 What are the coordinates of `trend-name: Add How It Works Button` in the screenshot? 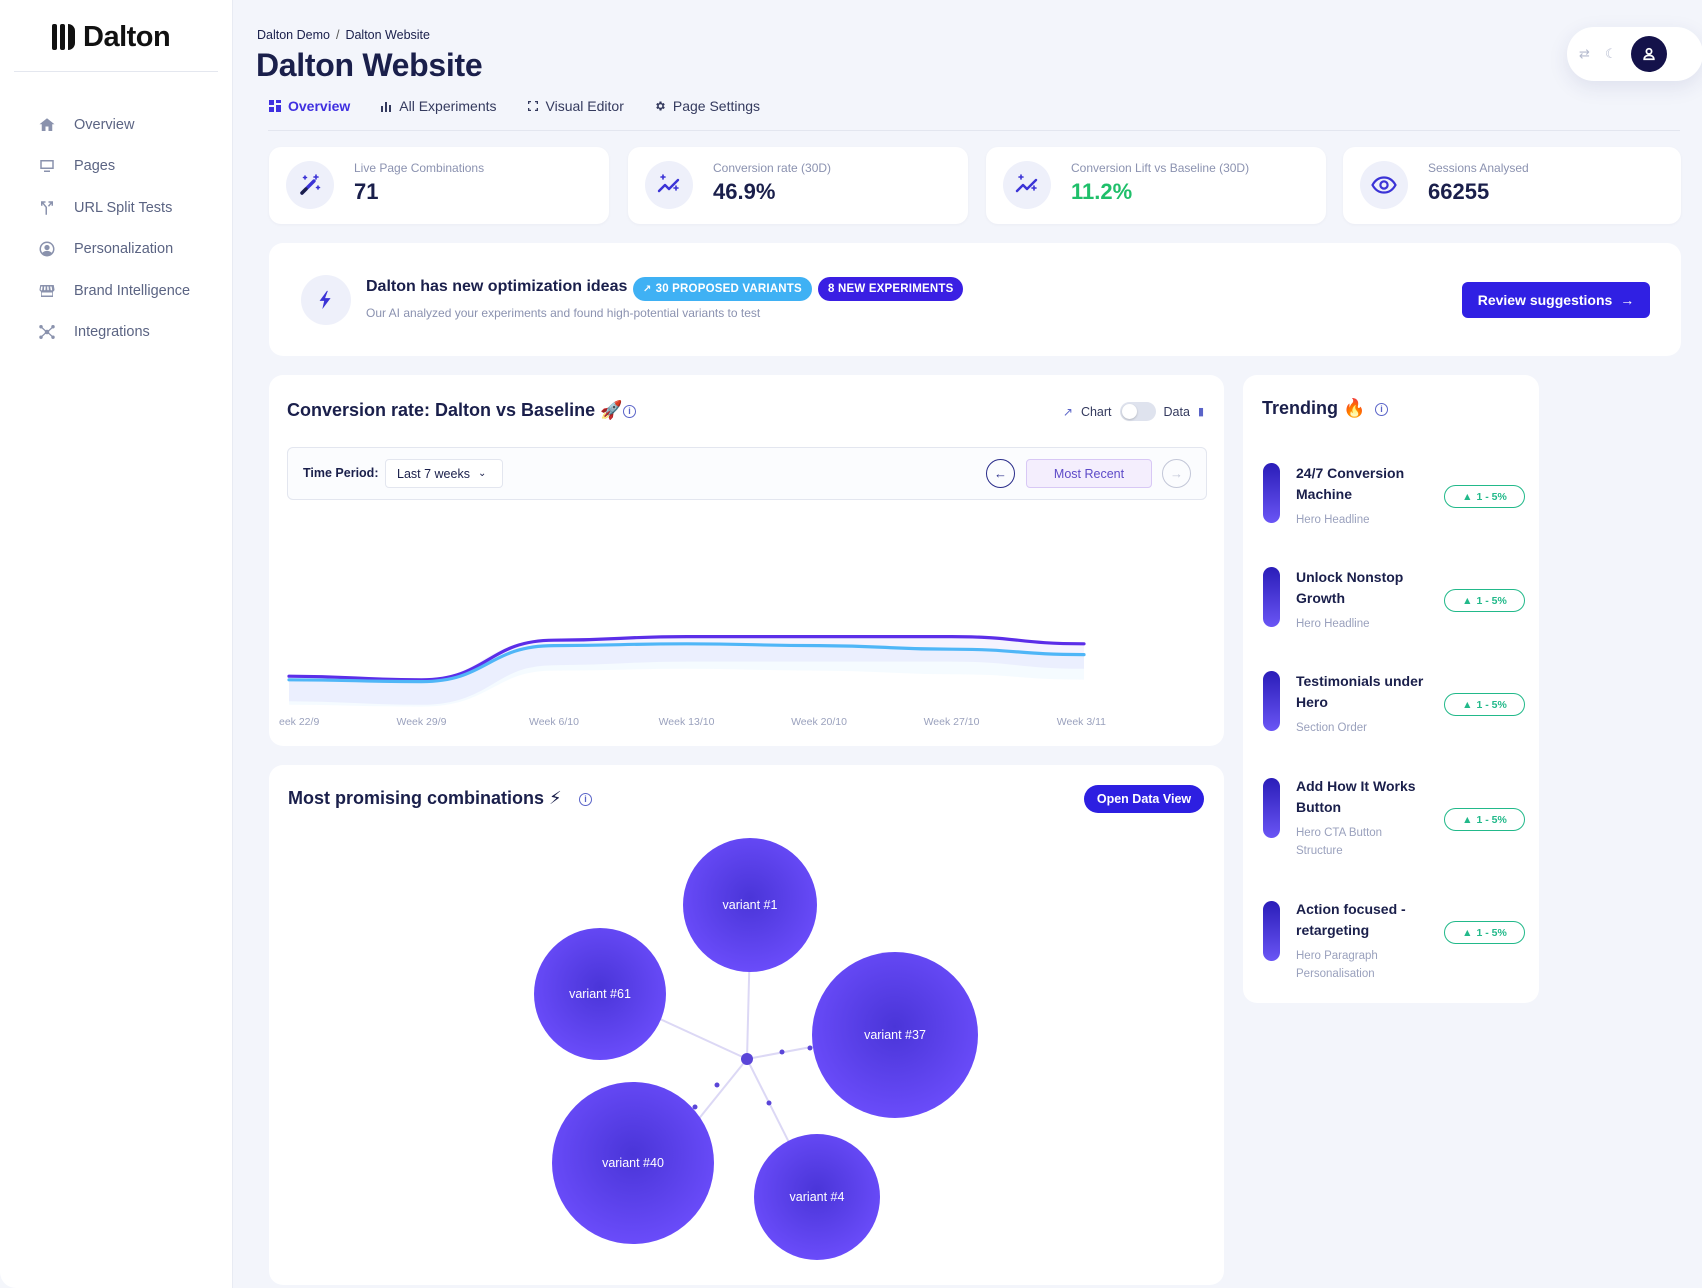 It's located at (1356, 796).